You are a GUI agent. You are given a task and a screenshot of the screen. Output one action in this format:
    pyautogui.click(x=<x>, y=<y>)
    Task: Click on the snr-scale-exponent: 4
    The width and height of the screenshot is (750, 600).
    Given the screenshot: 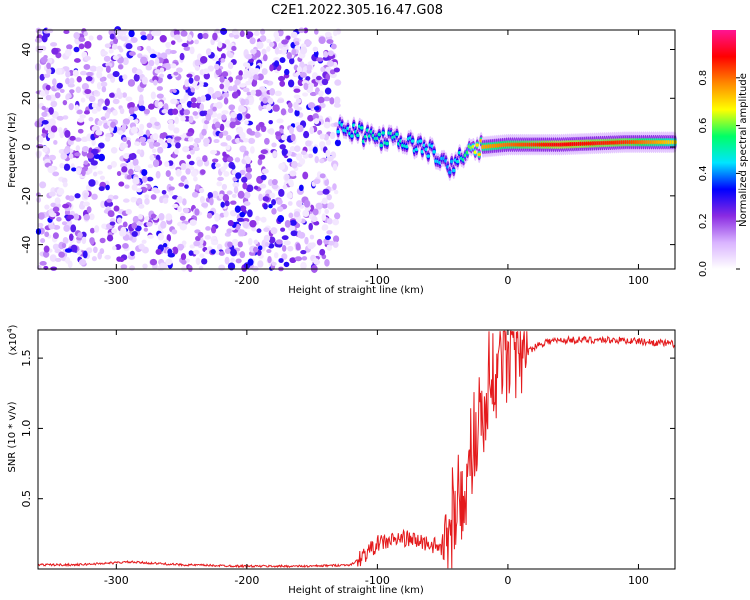 What is the action you would take?
    pyautogui.click(x=10, y=330)
    